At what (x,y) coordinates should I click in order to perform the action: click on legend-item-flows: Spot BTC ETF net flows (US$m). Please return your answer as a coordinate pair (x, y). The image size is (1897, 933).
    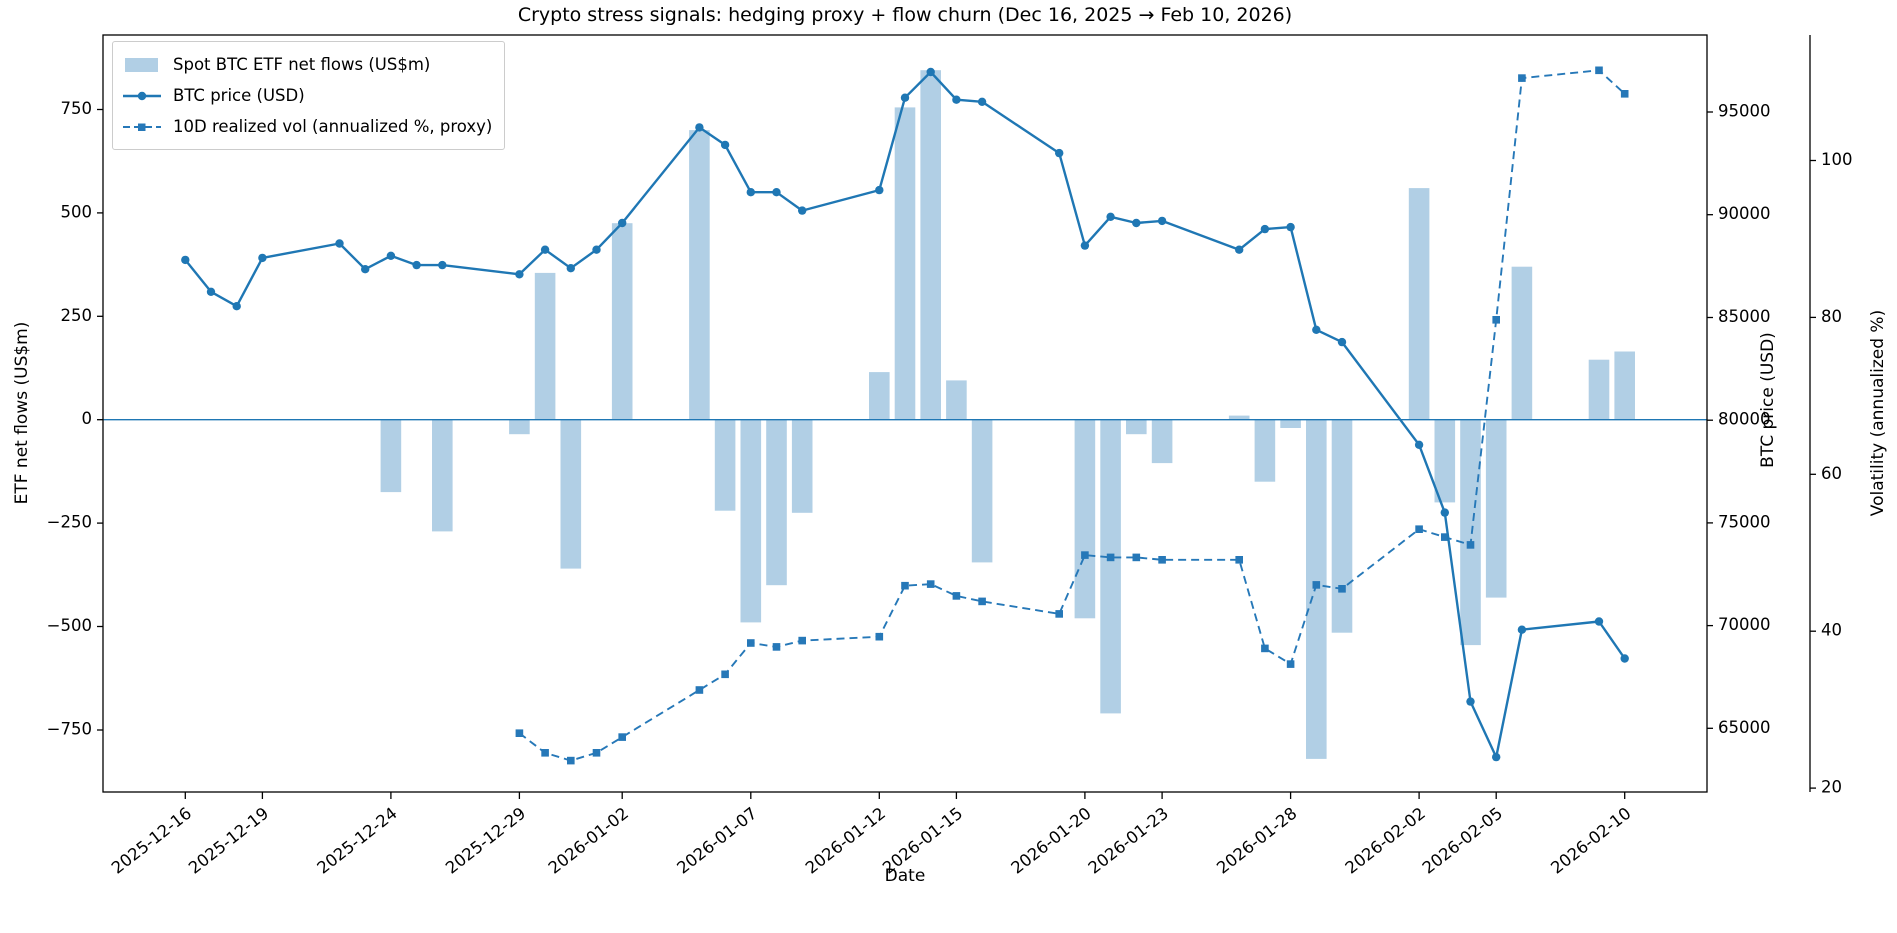
    Looking at the image, I should click on (307, 64).